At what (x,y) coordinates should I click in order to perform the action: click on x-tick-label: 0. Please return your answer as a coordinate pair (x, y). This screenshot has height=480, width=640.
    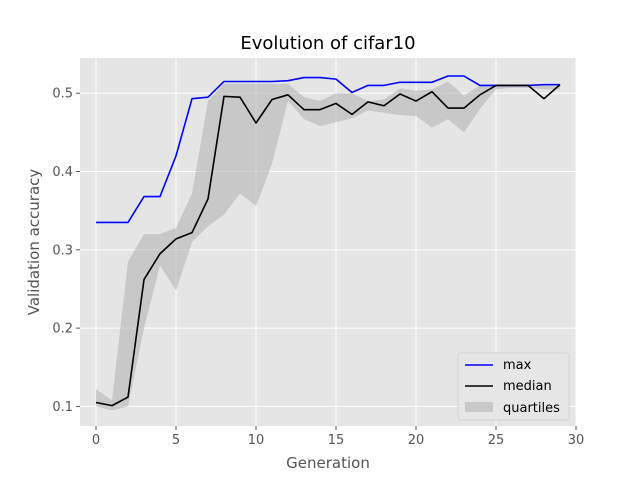
    Looking at the image, I should click on (96, 440).